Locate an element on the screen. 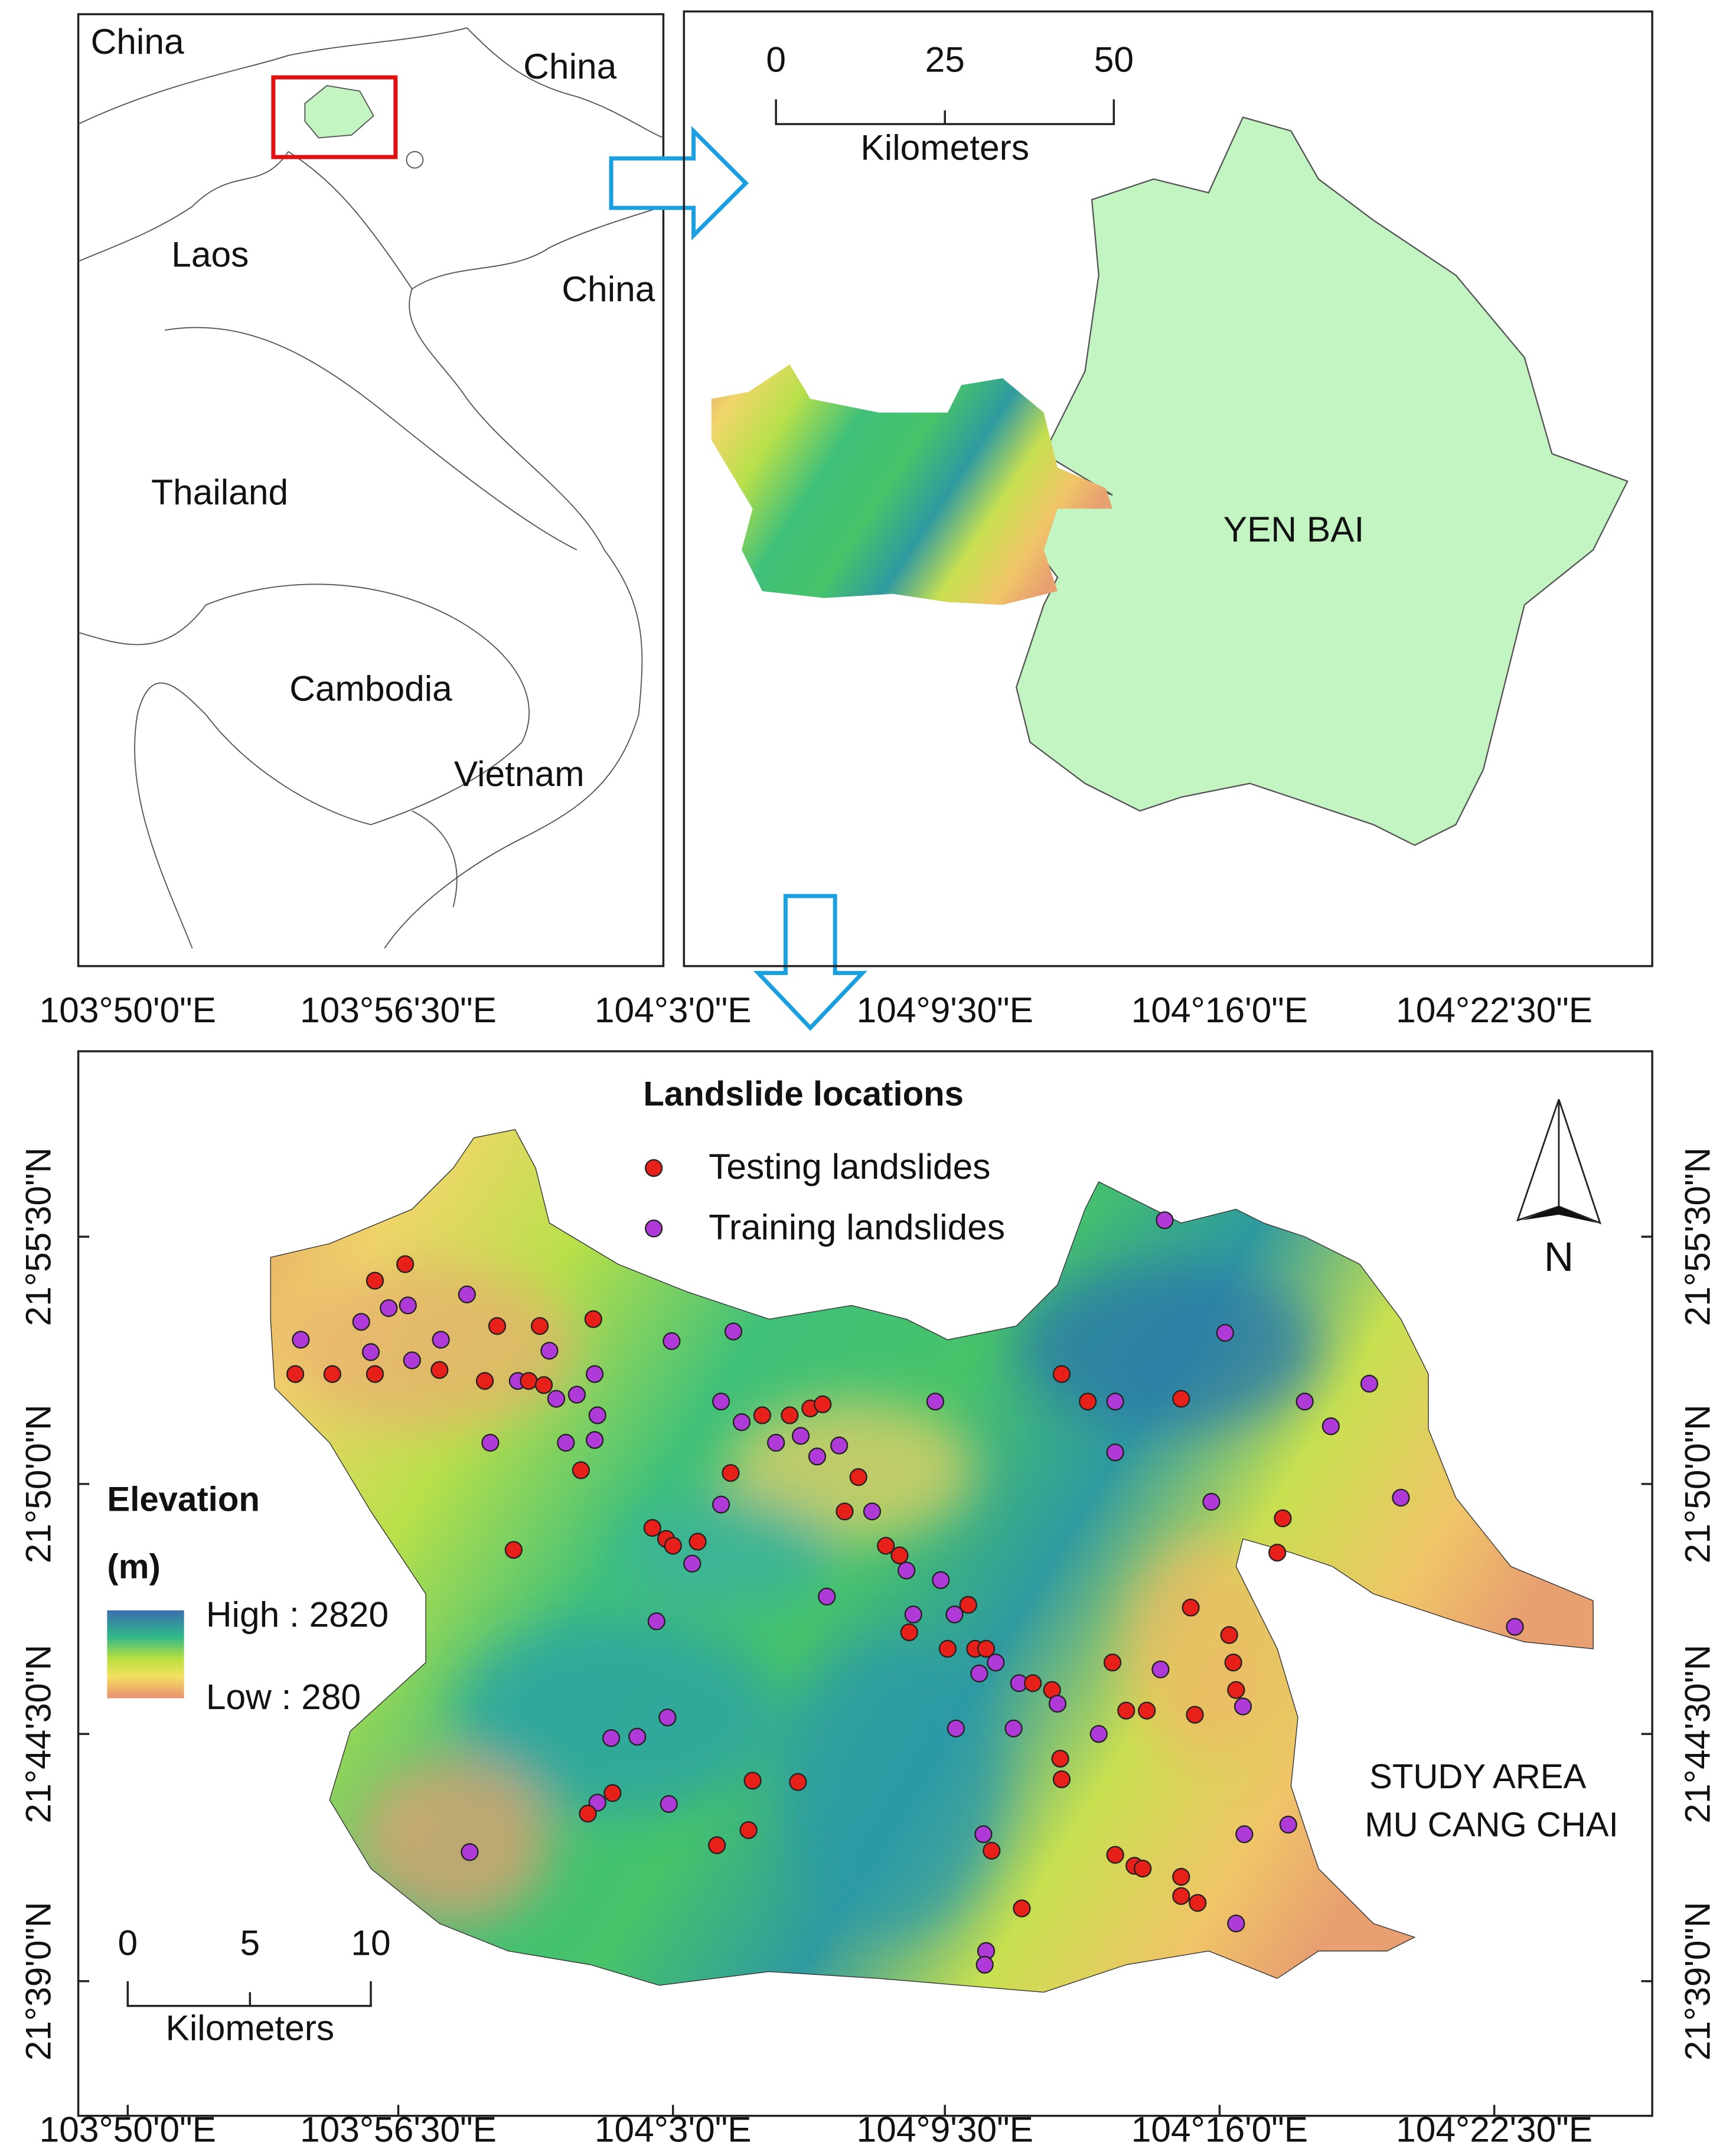 This screenshot has width=1736, height=2152. scale-bar is located at coordinates (945, 112).